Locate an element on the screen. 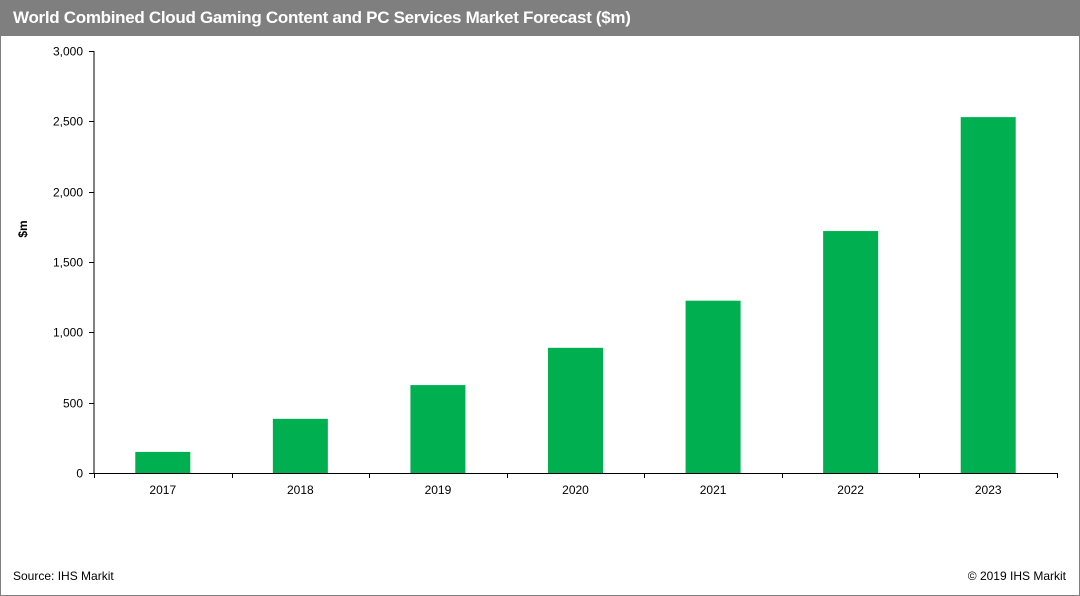 This screenshot has width=1080, height=596. x-tick-label: 2021 is located at coordinates (713, 490).